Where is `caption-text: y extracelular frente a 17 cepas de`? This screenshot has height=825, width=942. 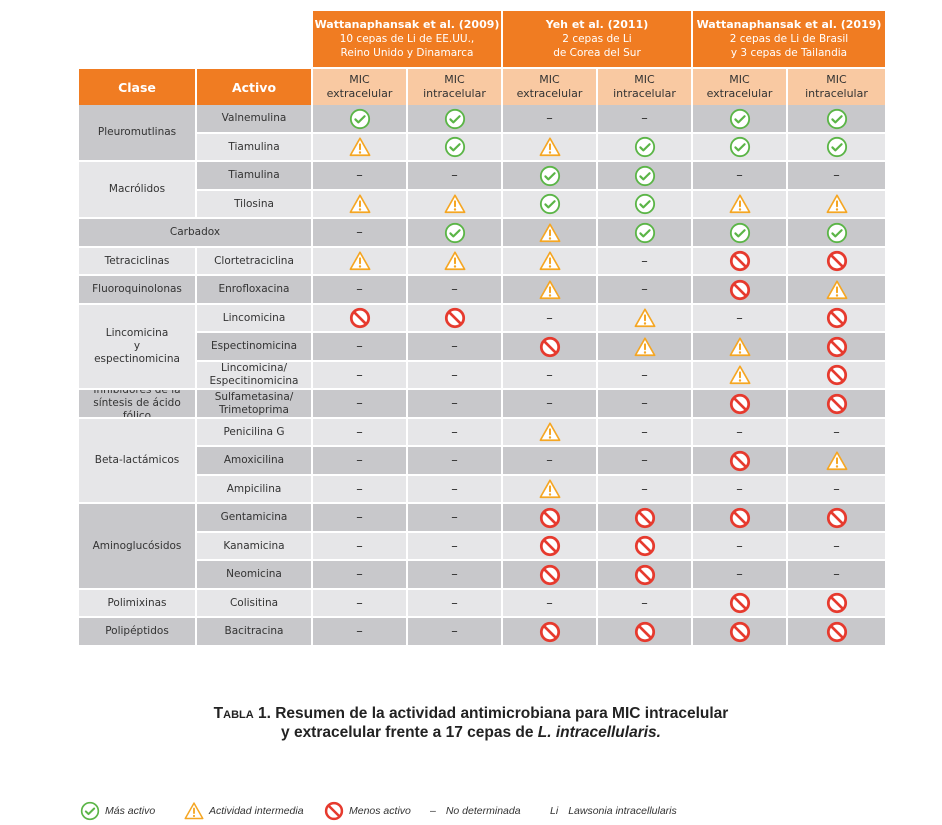 caption-text: y extracelular frente a 17 cepas de is located at coordinates (409, 732).